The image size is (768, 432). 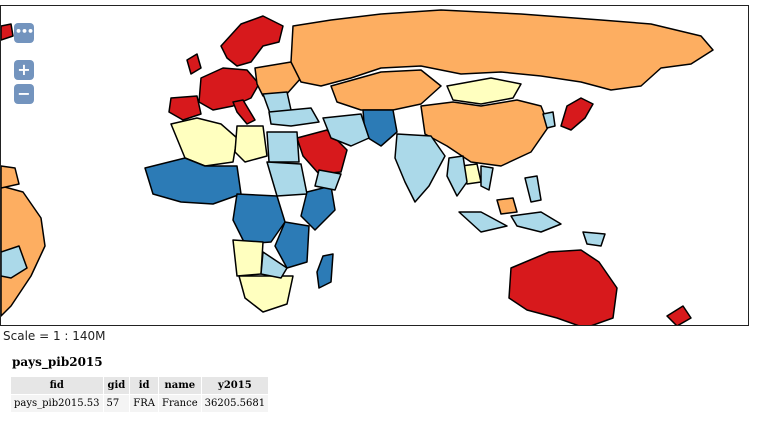 I want to click on column-header: y2015, so click(x=235, y=385).